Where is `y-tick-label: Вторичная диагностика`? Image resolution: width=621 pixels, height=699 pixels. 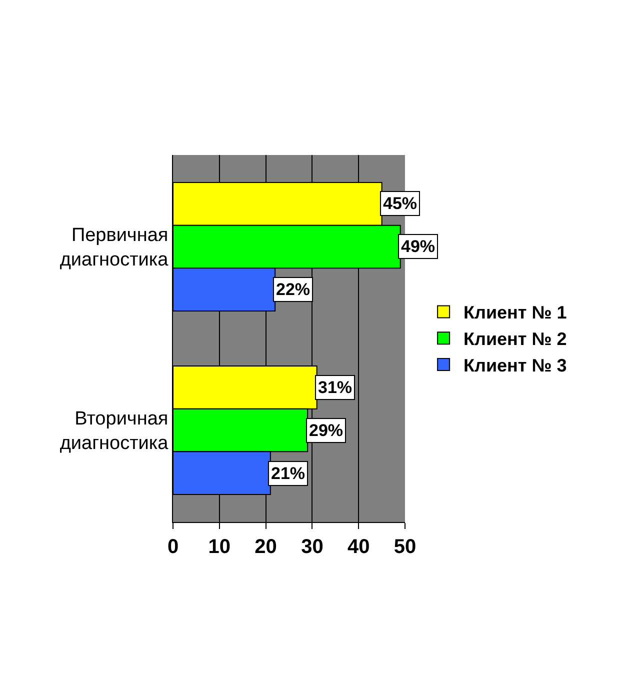
y-tick-label: Вторичная диагностика is located at coordinates (114, 431).